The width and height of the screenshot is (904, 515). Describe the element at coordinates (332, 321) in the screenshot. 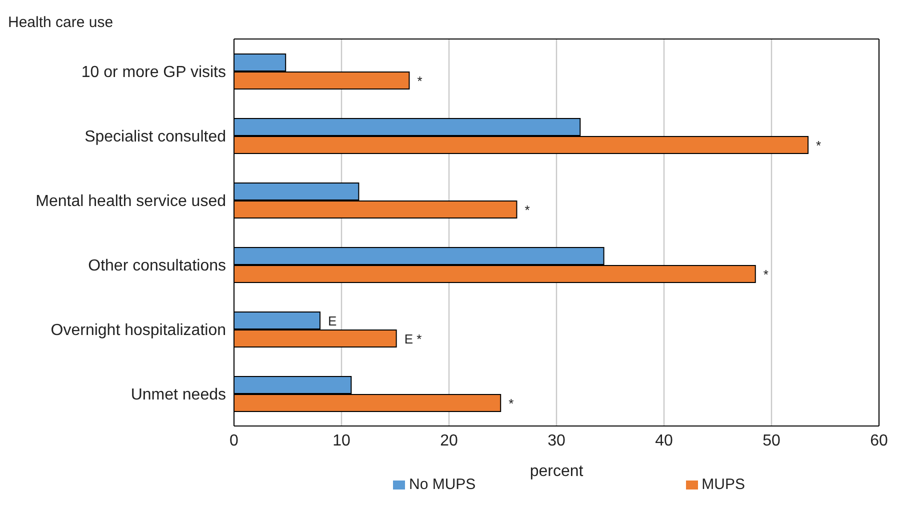

I see `data-label: E` at that location.